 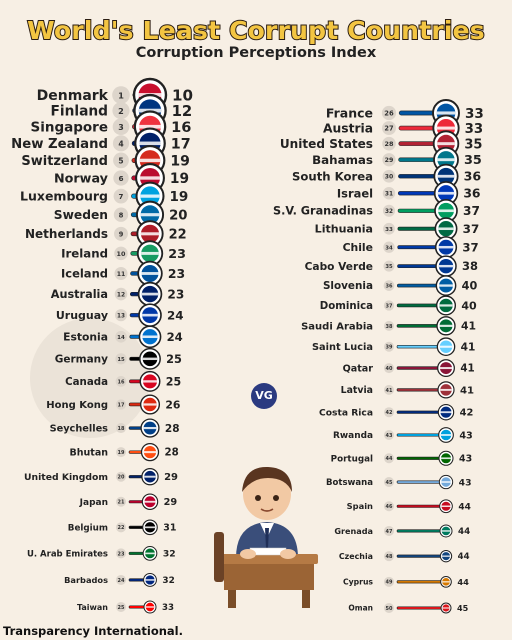 What do you see at coordinates (353, 436) in the screenshot?
I see `country-label-rwanda: Rwanda` at bounding box center [353, 436].